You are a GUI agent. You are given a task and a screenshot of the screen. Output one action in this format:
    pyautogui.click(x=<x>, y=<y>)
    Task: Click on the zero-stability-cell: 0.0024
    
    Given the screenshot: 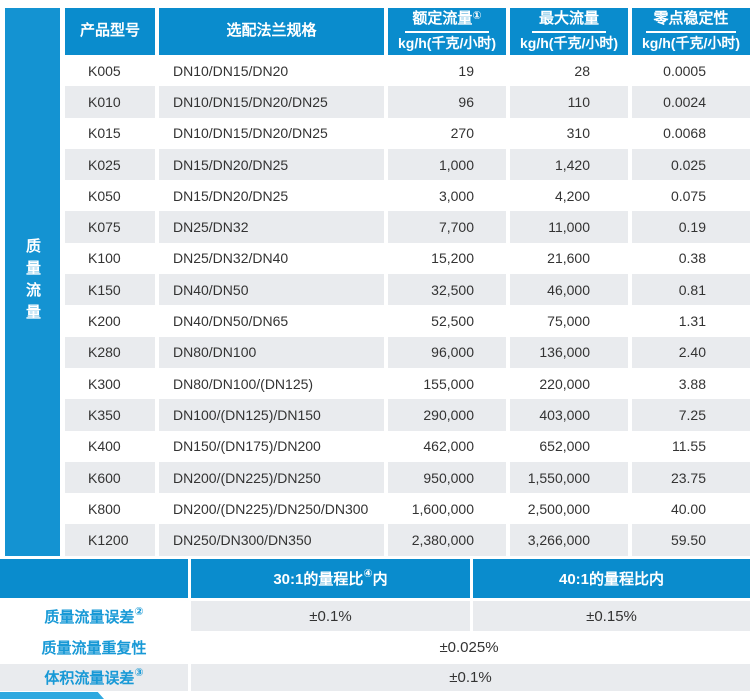 What is the action you would take?
    pyautogui.click(x=689, y=102)
    